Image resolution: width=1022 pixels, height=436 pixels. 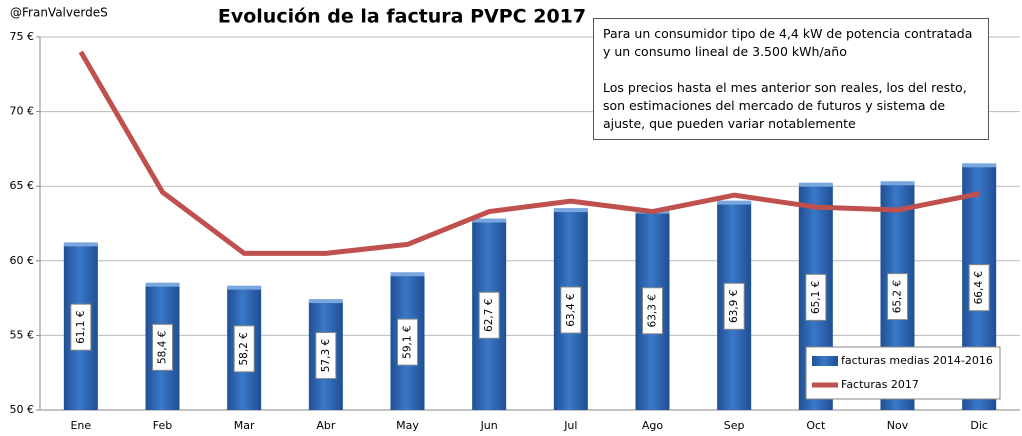 I want to click on legend-label: facturas medias 2014-2016, so click(x=917, y=360).